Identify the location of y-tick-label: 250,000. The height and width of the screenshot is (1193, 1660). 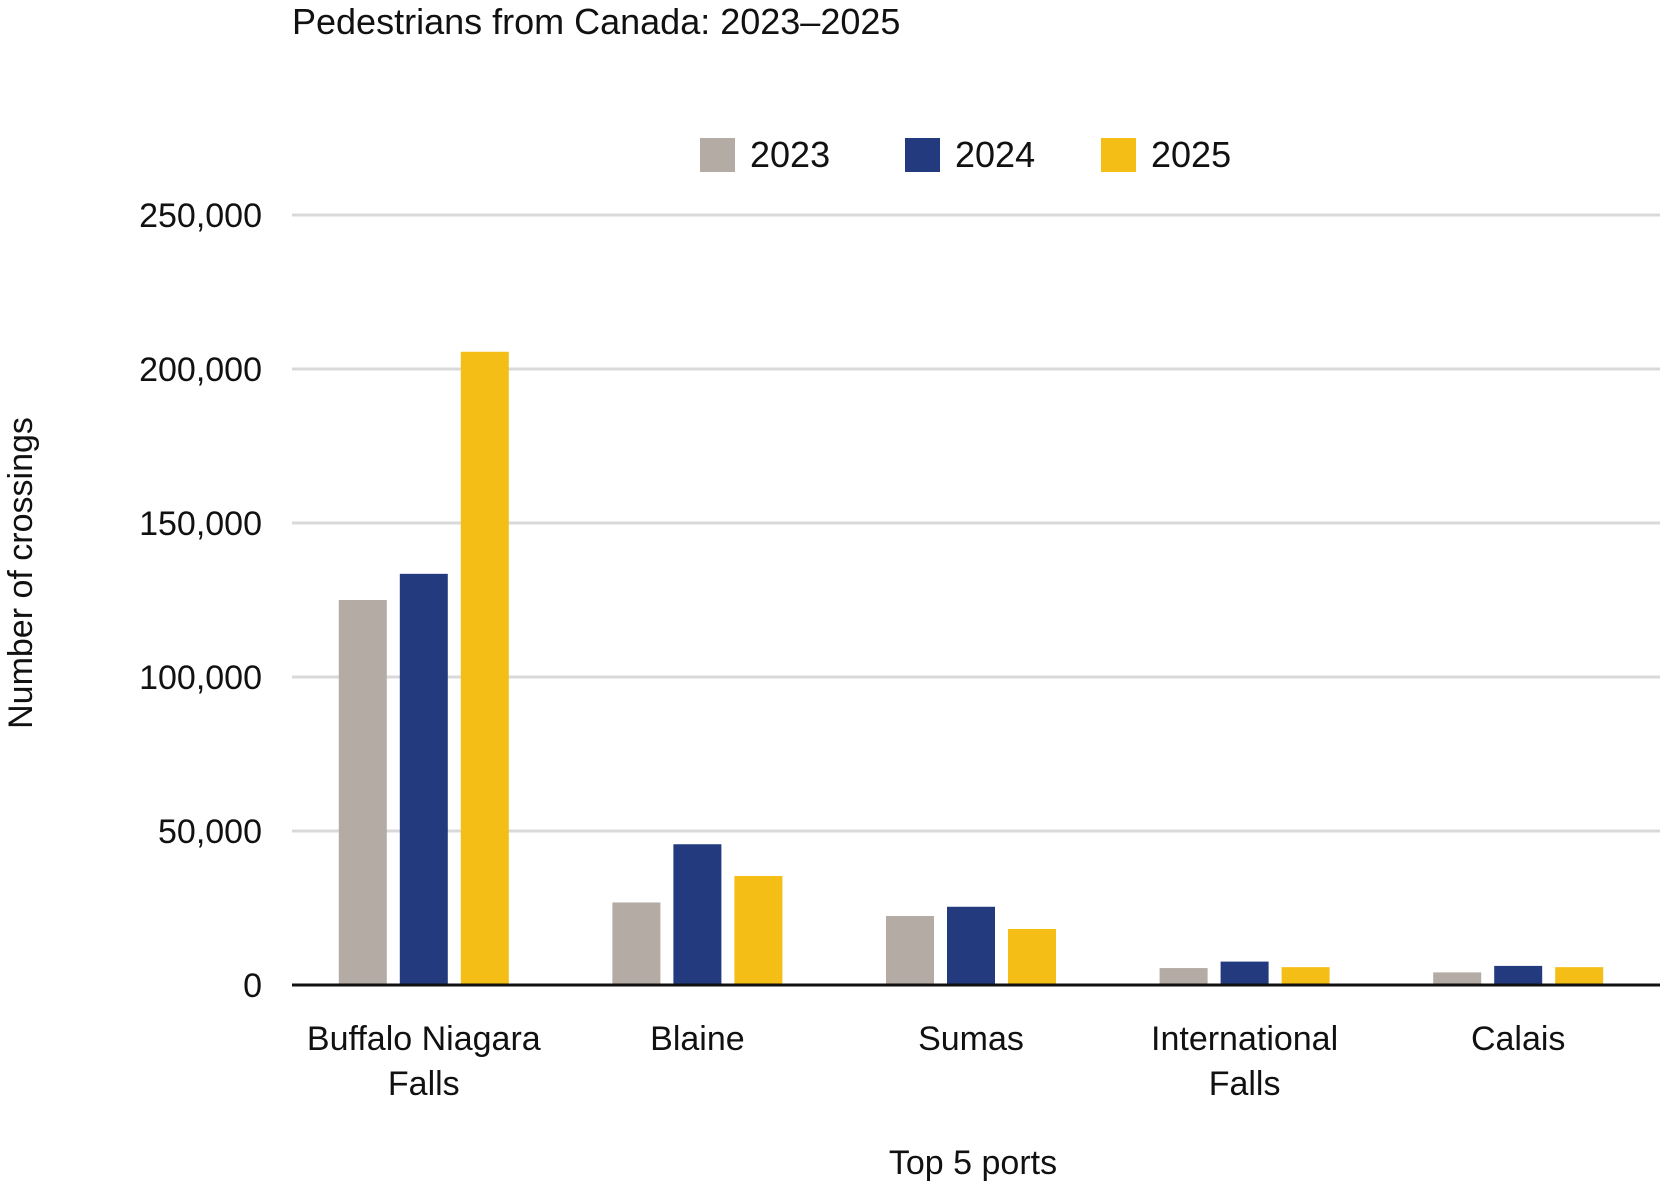
(200, 216).